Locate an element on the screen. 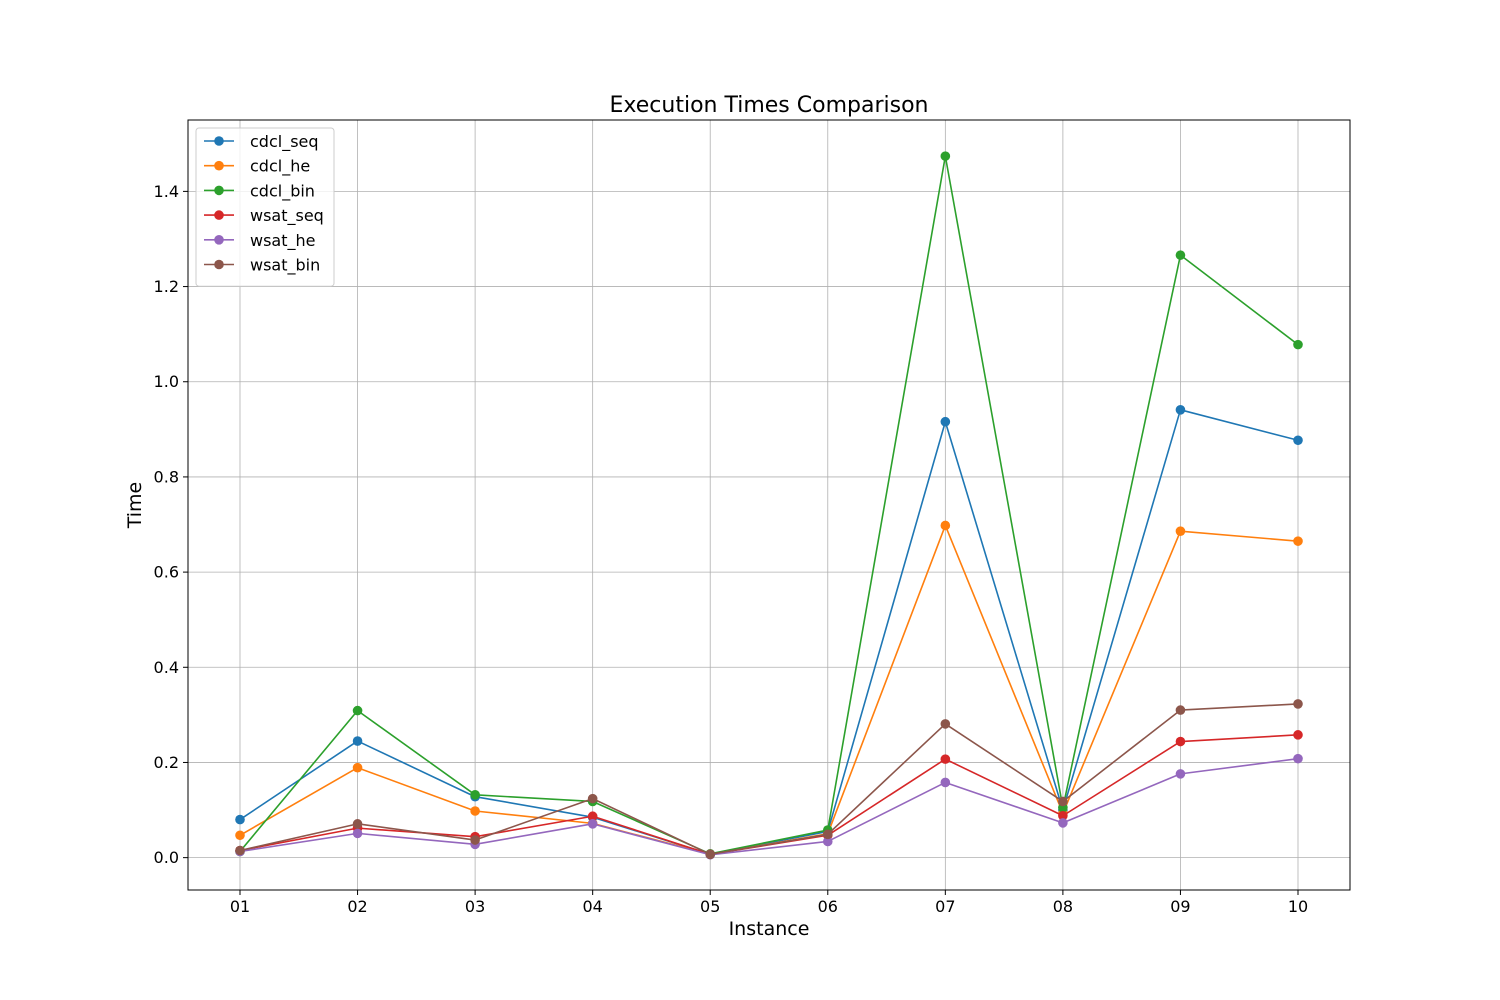  legend-label-wsat_seq: wsat_seq is located at coordinates (287, 216).